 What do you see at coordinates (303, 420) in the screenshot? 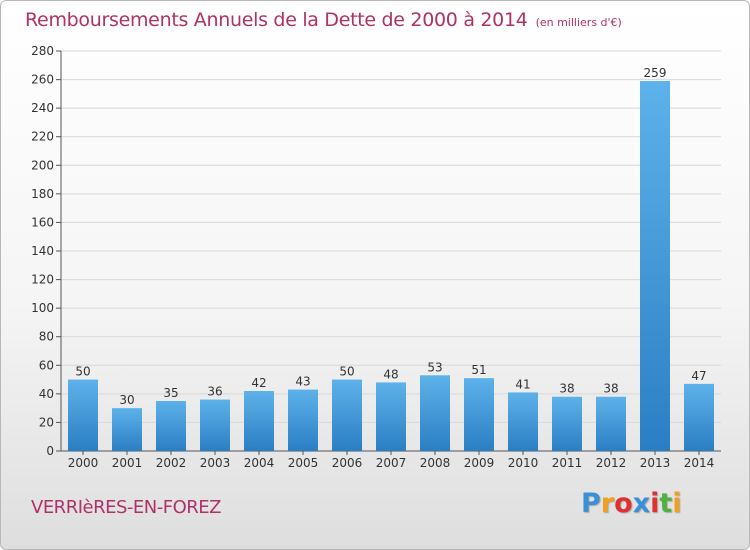
I see `bar-2005` at bounding box center [303, 420].